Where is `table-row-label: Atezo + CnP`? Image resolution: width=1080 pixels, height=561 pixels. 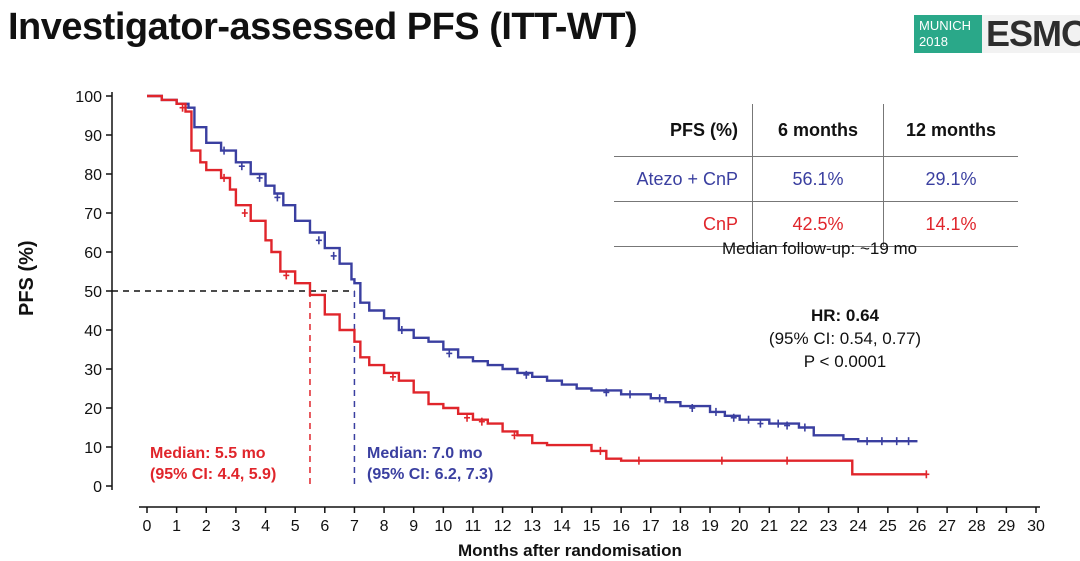 table-row-label: Atezo + CnP is located at coordinates (683, 179).